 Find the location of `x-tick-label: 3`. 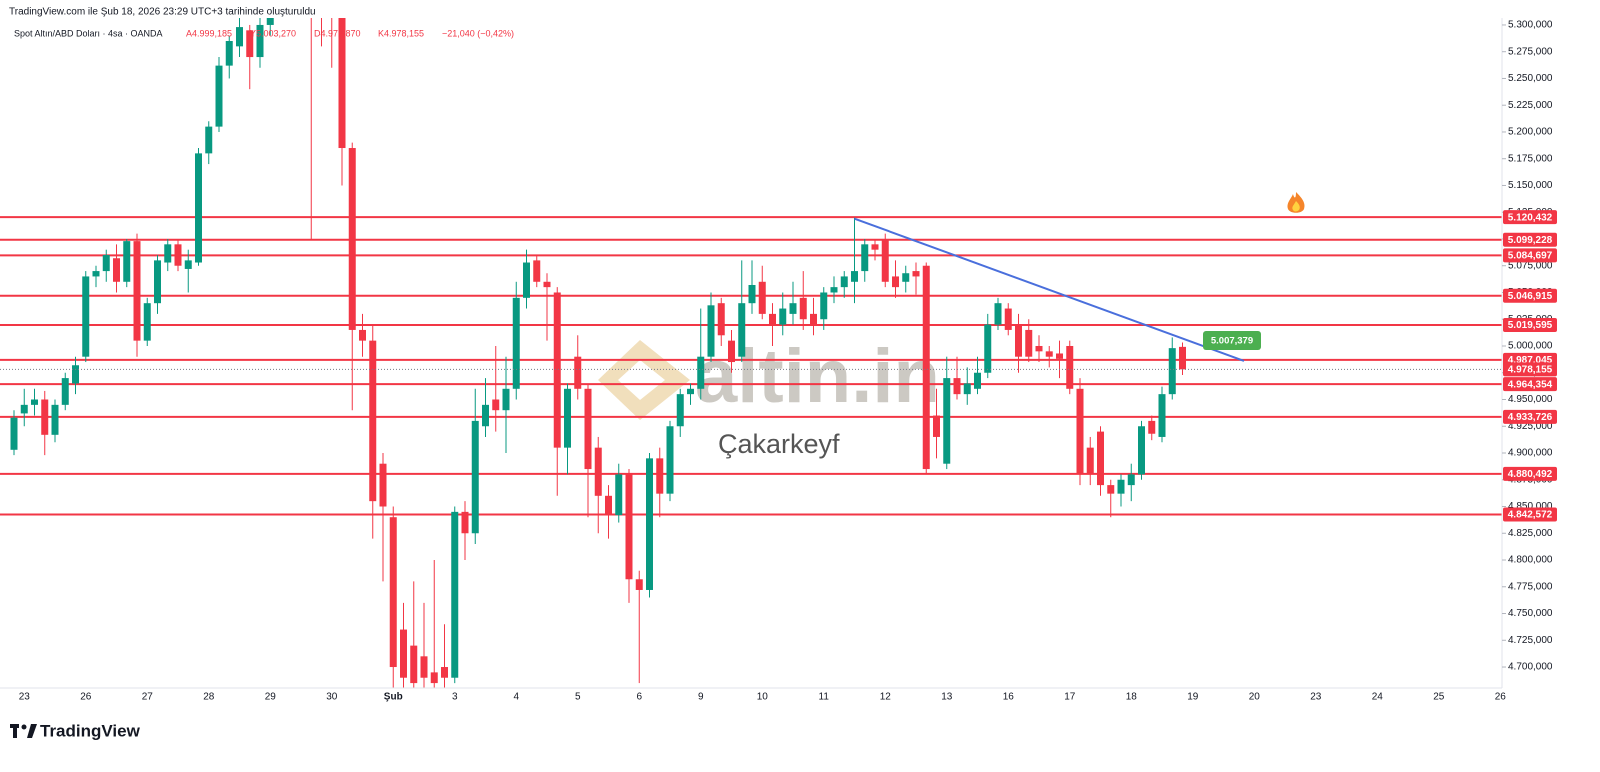

x-tick-label: 3 is located at coordinates (455, 697).